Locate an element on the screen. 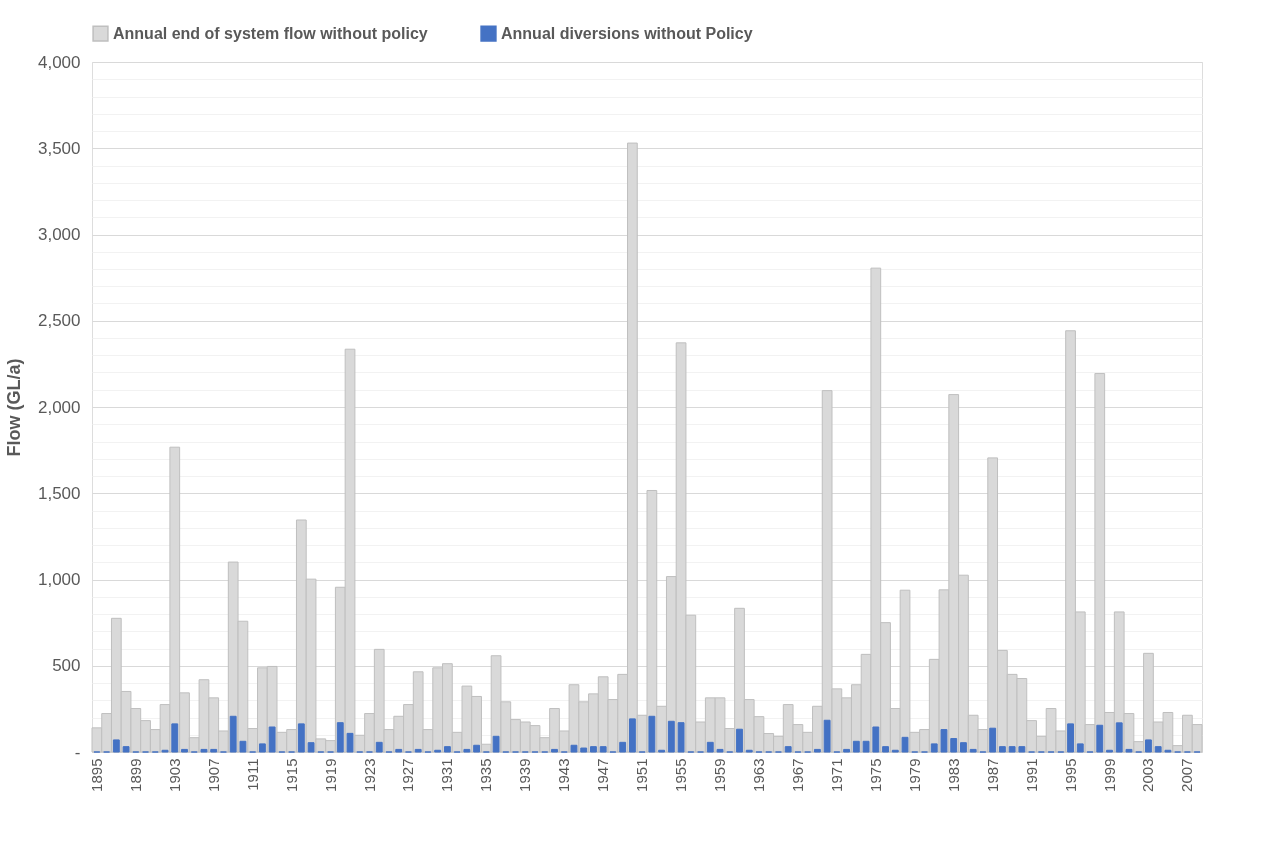 The height and width of the screenshot is (845, 1279). x-tick-label: 1939 is located at coordinates (525, 775).